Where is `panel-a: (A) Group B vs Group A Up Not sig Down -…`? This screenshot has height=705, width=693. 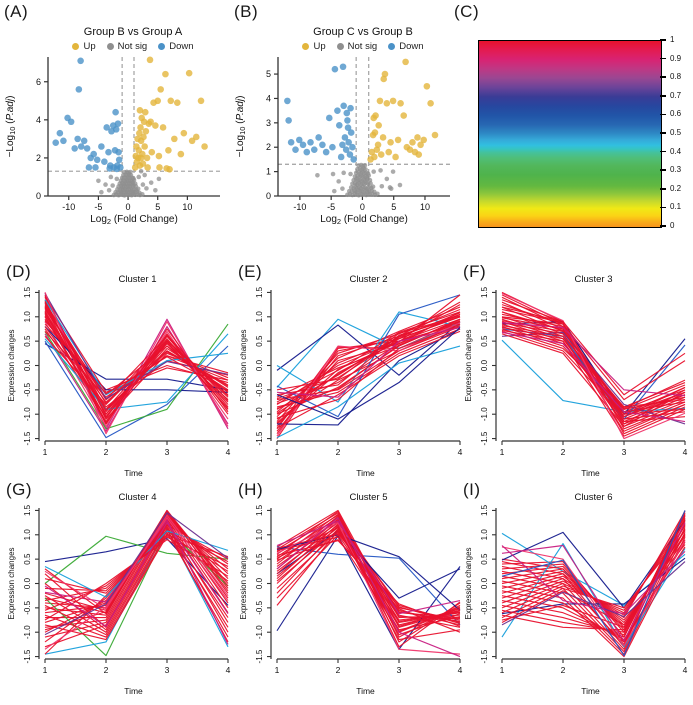
panel-a: (A) Group B vs Group A Up Not sig Down -… is located at coordinates (114, 131).